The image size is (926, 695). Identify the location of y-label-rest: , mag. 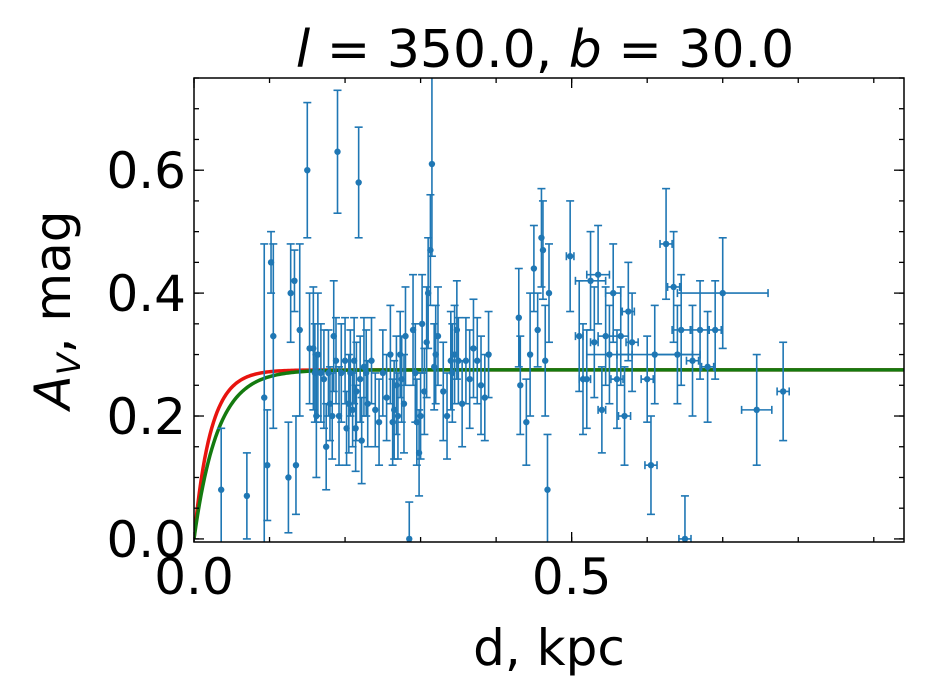
(53, 282).